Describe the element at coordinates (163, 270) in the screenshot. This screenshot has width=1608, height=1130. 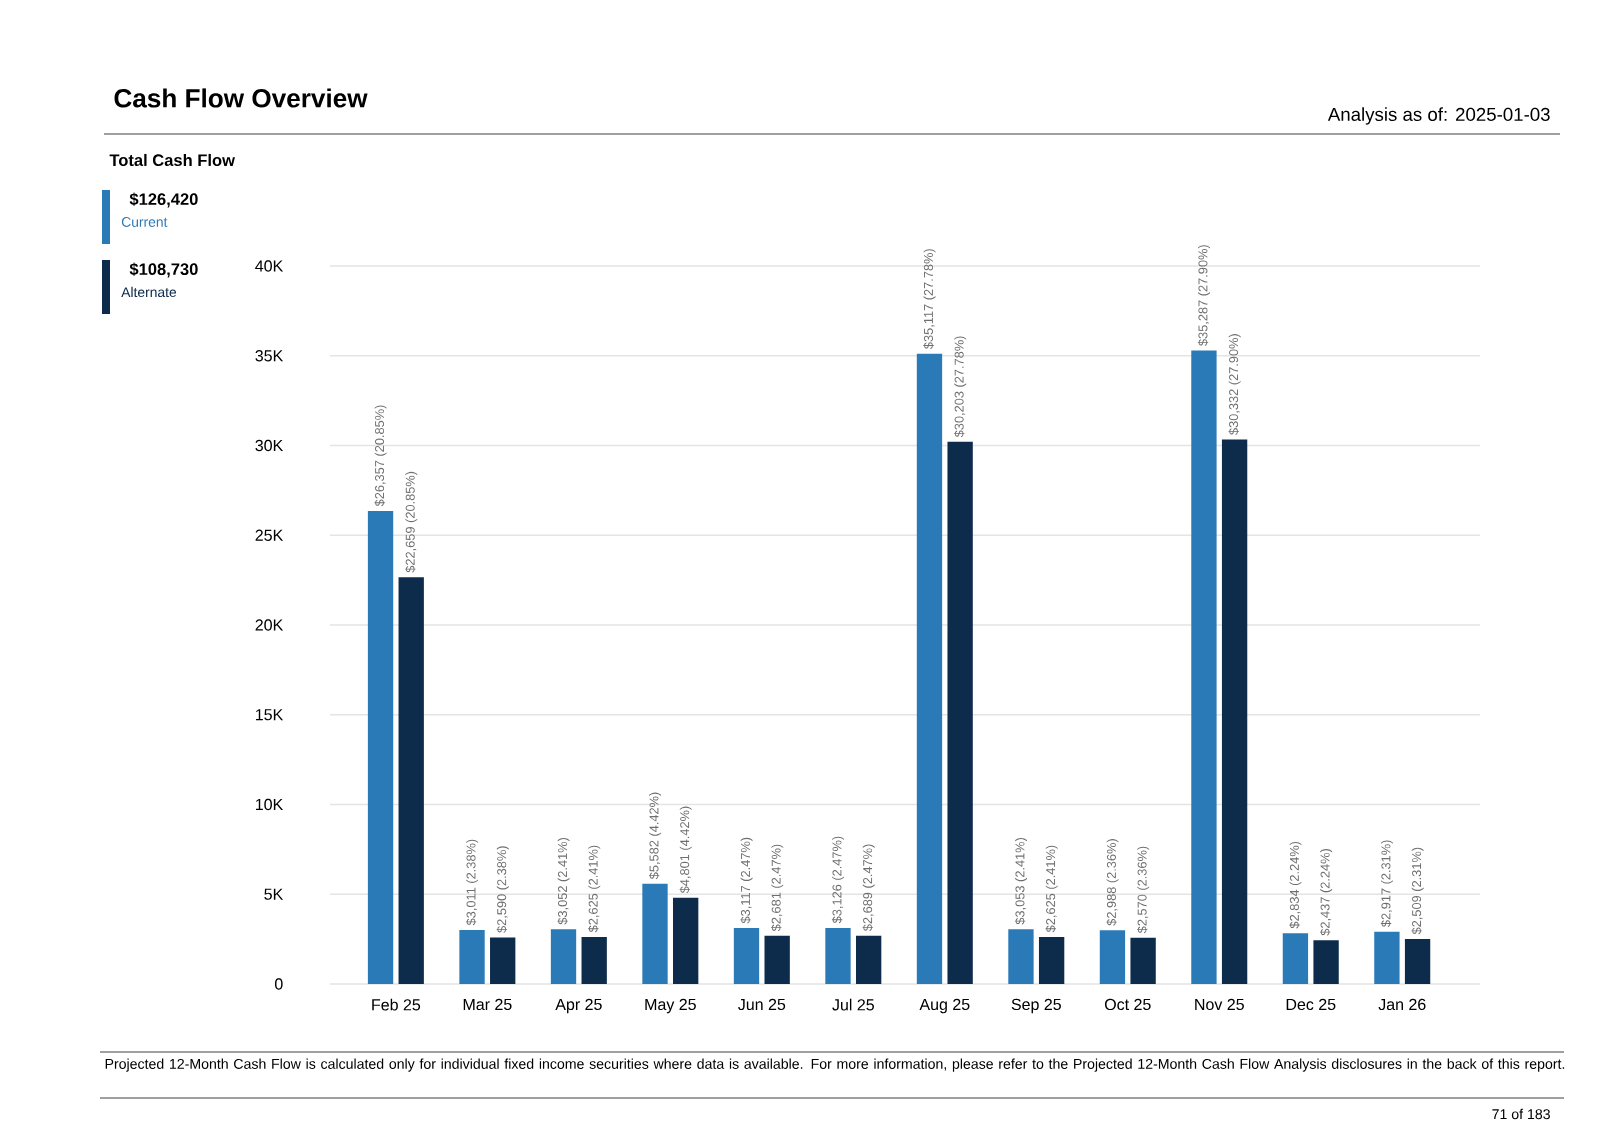
I see `text: $108,730` at that location.